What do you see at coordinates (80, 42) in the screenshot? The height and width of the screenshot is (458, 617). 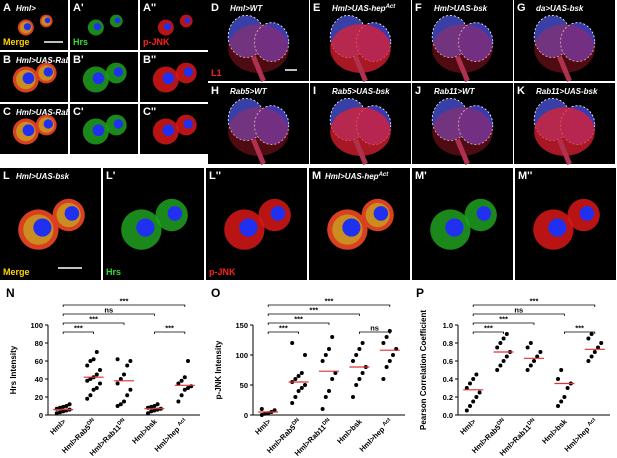 I see `channel-label: Hrs` at bounding box center [80, 42].